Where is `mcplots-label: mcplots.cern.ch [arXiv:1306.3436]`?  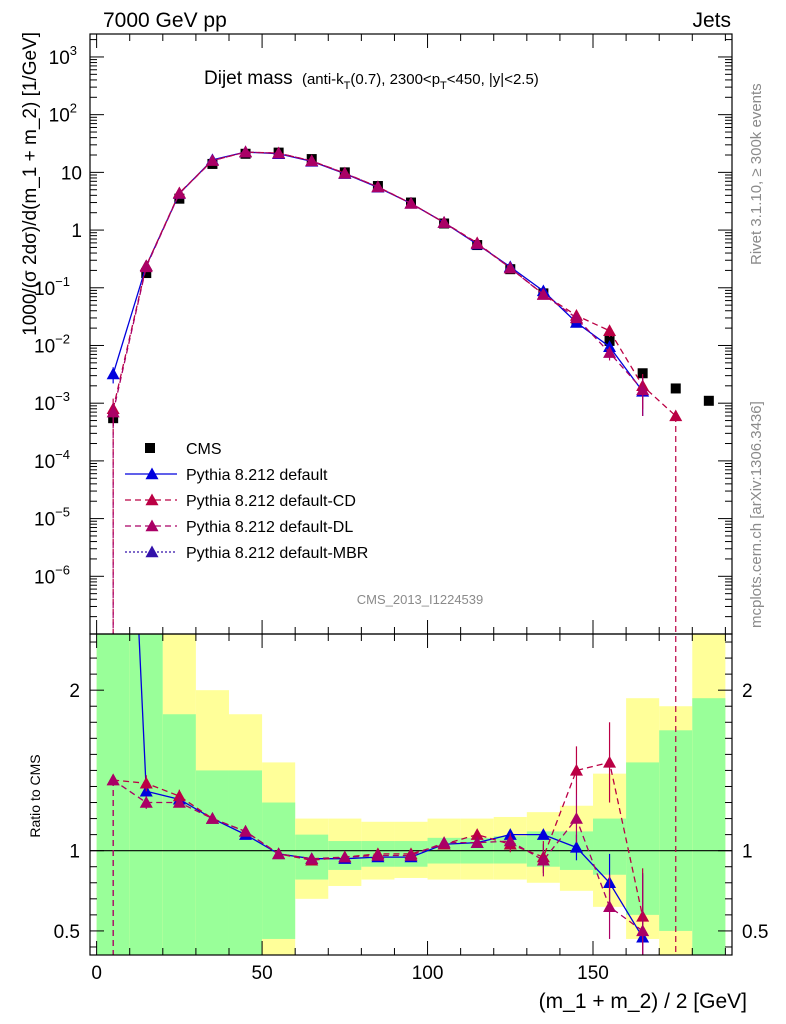 mcplots-label: mcplots.cern.ch [arXiv:1306.3436] is located at coordinates (756, 514).